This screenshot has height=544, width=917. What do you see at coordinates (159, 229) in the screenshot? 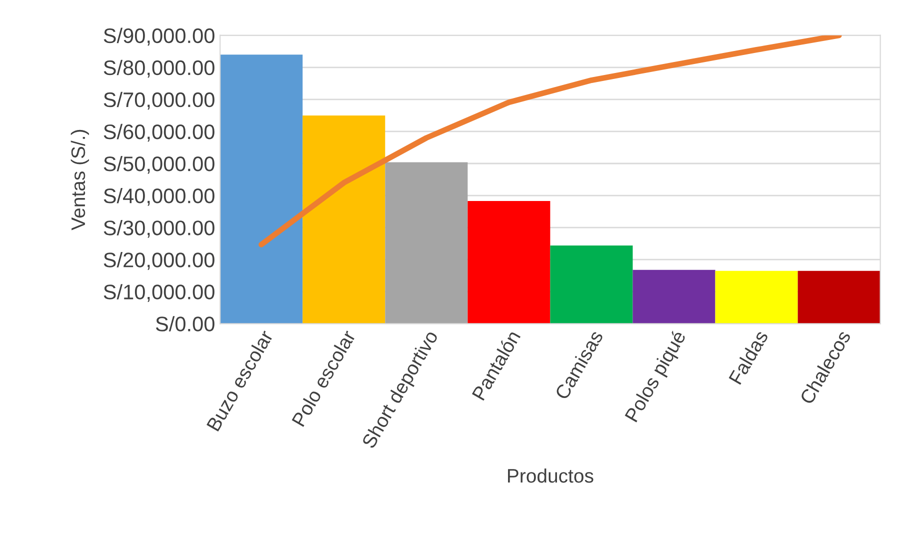
I see `y-tick-label: S/30,000.00` at bounding box center [159, 229].